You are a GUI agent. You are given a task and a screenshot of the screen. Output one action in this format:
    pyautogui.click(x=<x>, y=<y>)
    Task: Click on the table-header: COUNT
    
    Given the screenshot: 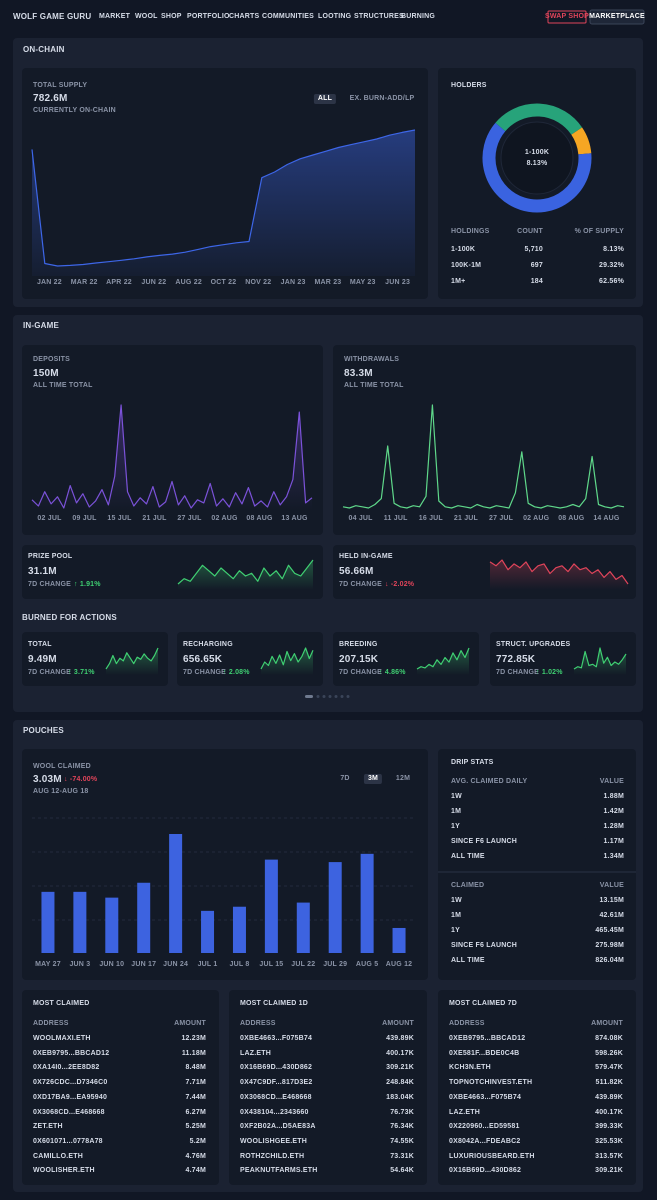 What is the action you would take?
    pyautogui.click(x=530, y=231)
    